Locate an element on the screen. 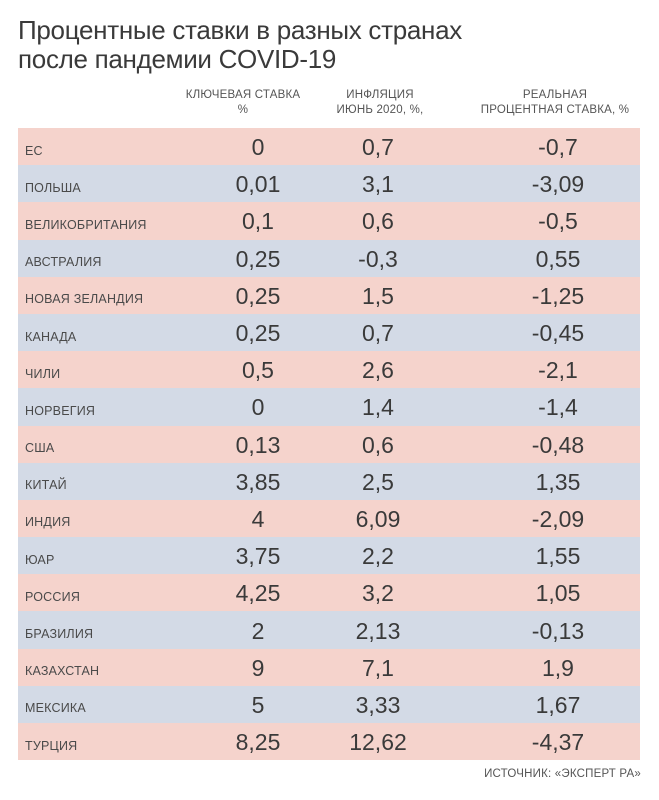 Image resolution: width=659 pixels, height=800 pixels. header-key-rate-line-1: КЛЮЧЕВАЯ СТАВКА is located at coordinates (243, 95).